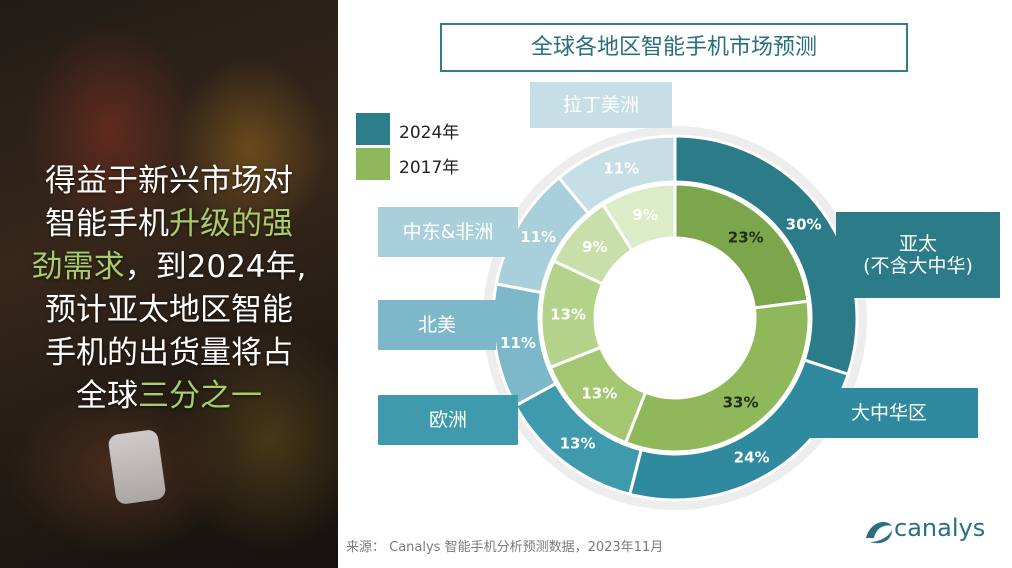 The width and height of the screenshot is (1012, 568). I want to click on headline-line-3a: 劲需求, so click(78, 267).